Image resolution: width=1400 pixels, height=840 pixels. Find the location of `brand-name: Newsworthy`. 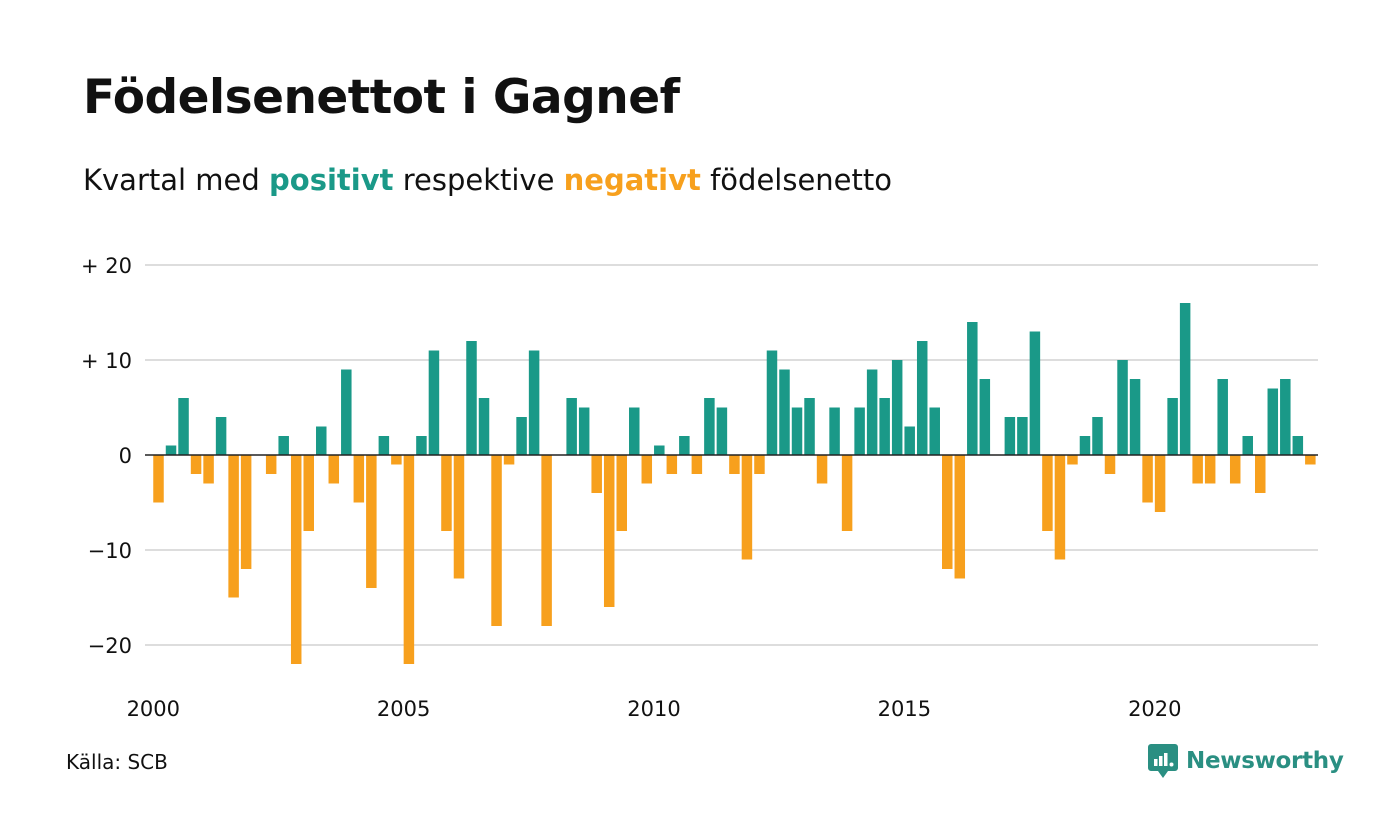

brand-name: Newsworthy is located at coordinates (1265, 761).